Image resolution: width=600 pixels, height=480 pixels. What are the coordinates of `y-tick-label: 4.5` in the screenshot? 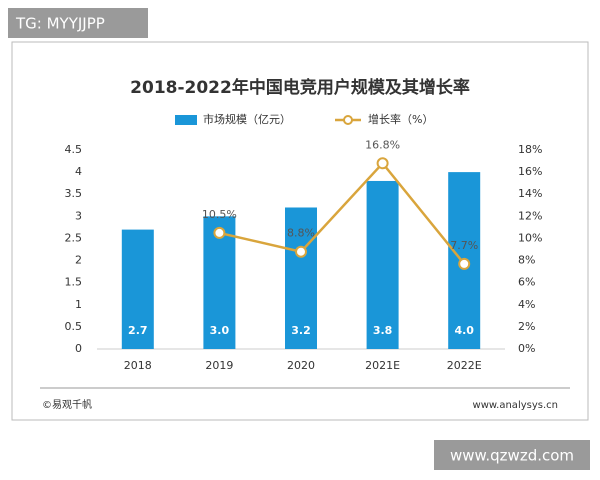 It's located at (74, 149).